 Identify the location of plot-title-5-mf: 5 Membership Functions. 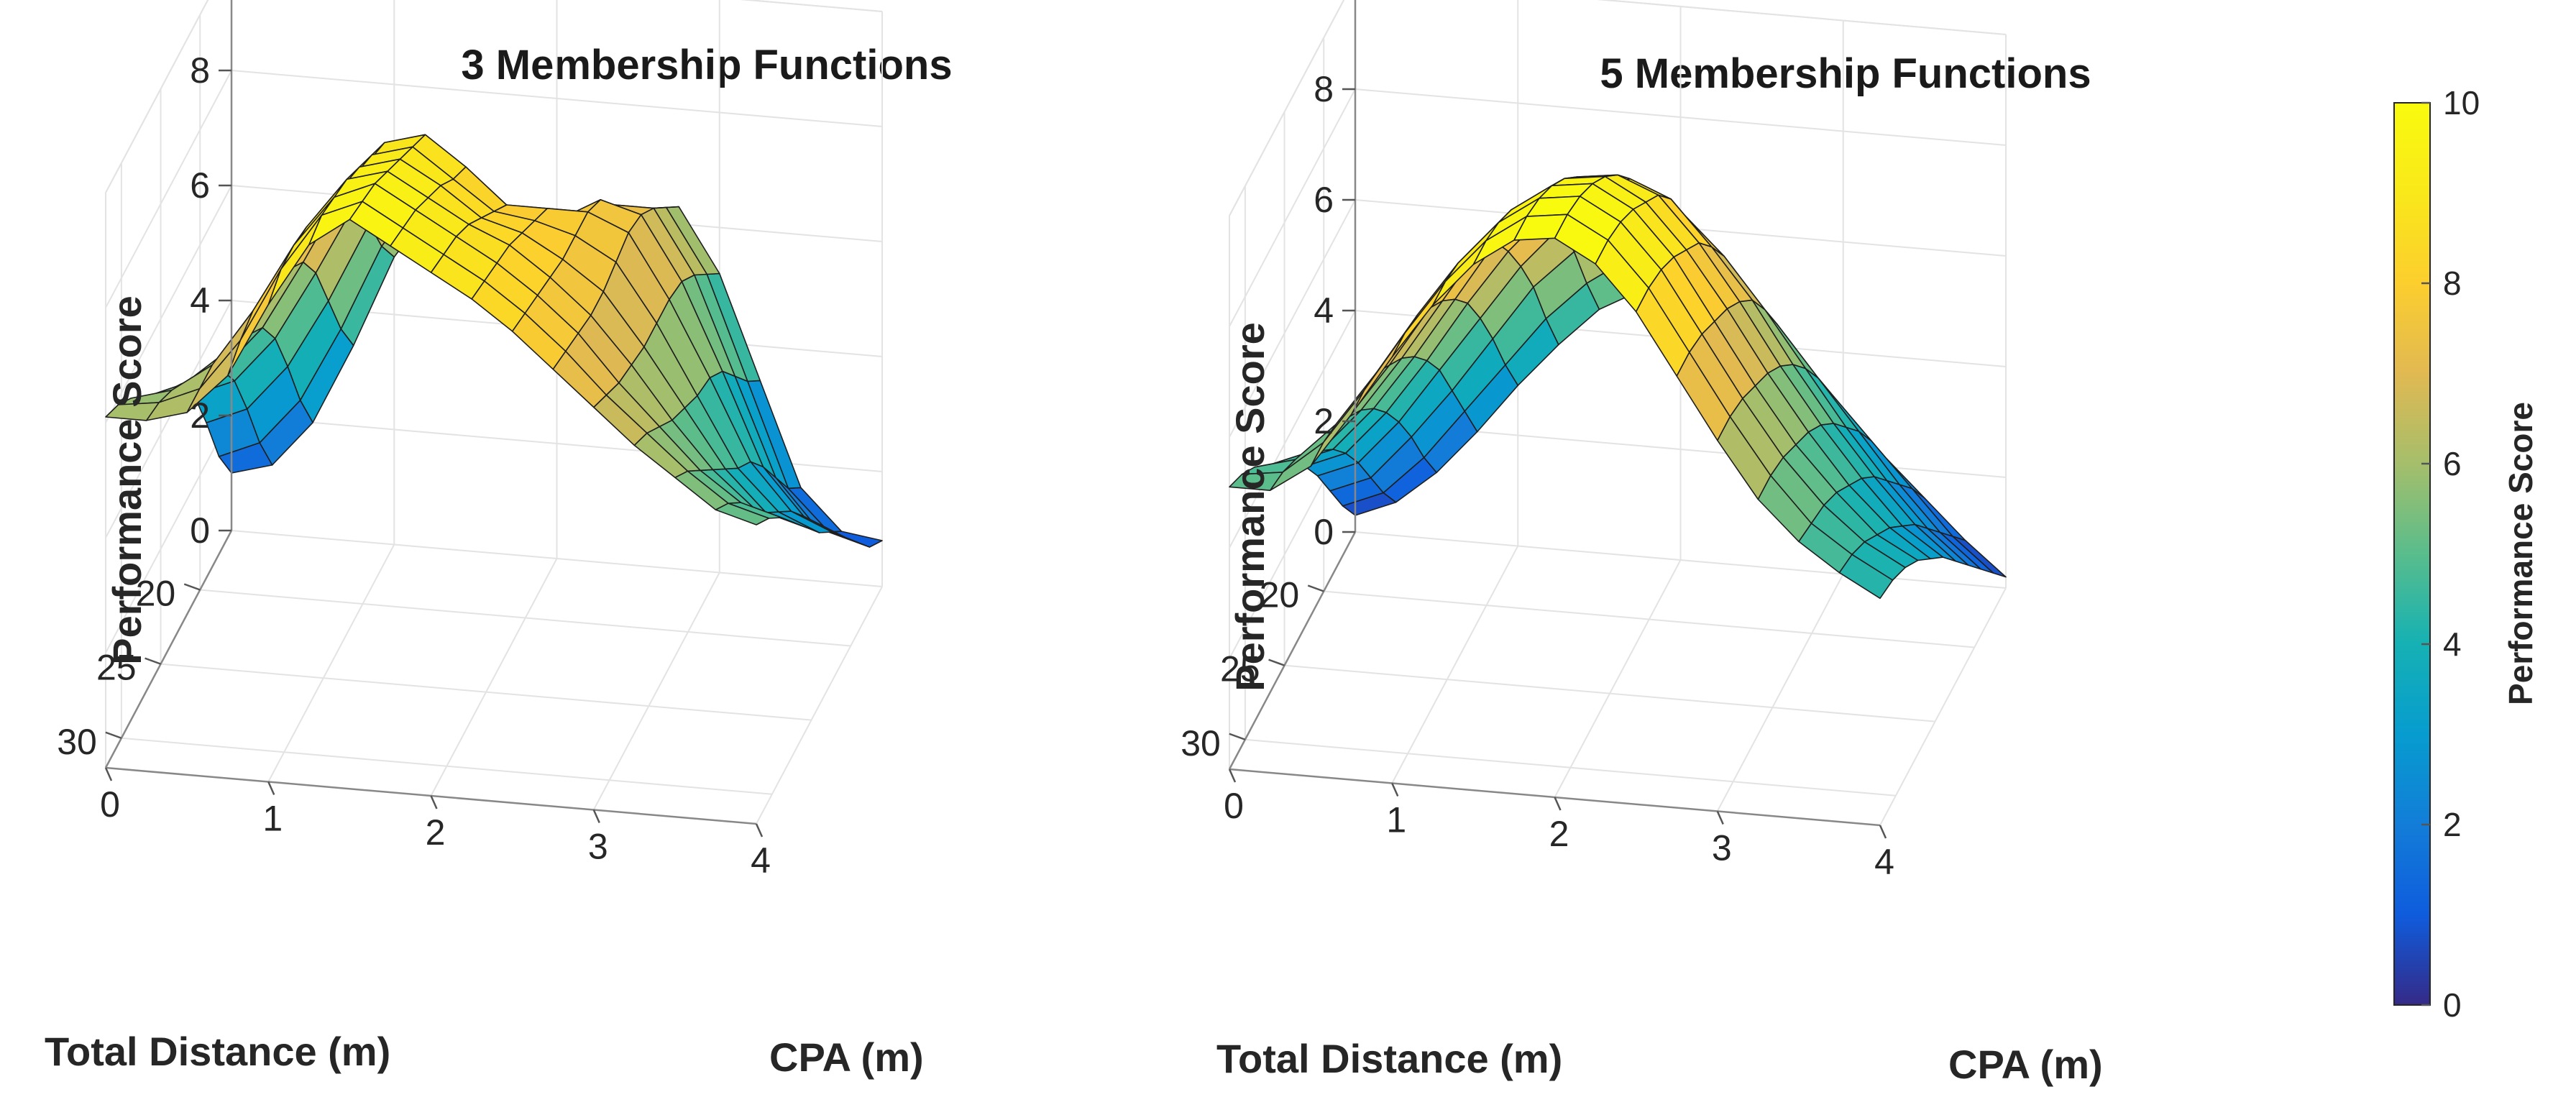
(1845, 74).